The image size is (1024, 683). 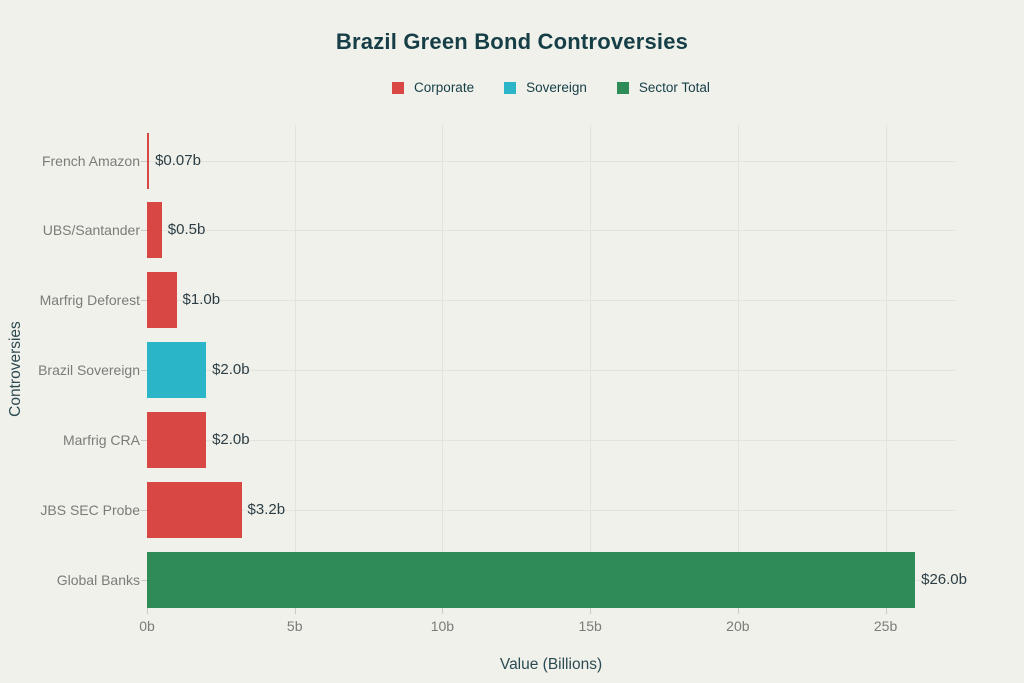 I want to click on bar-value-label-ubs-santander: $0.5b, so click(x=186, y=230).